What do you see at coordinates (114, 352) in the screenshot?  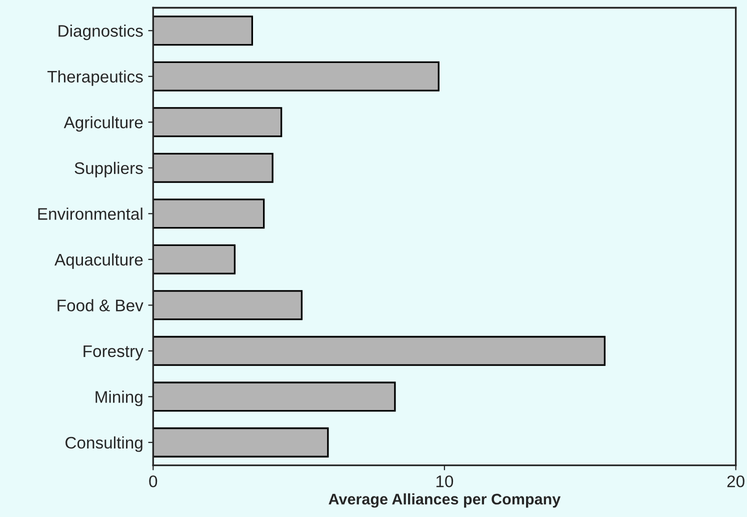 I see `y-tick-label: Forestry` at bounding box center [114, 352].